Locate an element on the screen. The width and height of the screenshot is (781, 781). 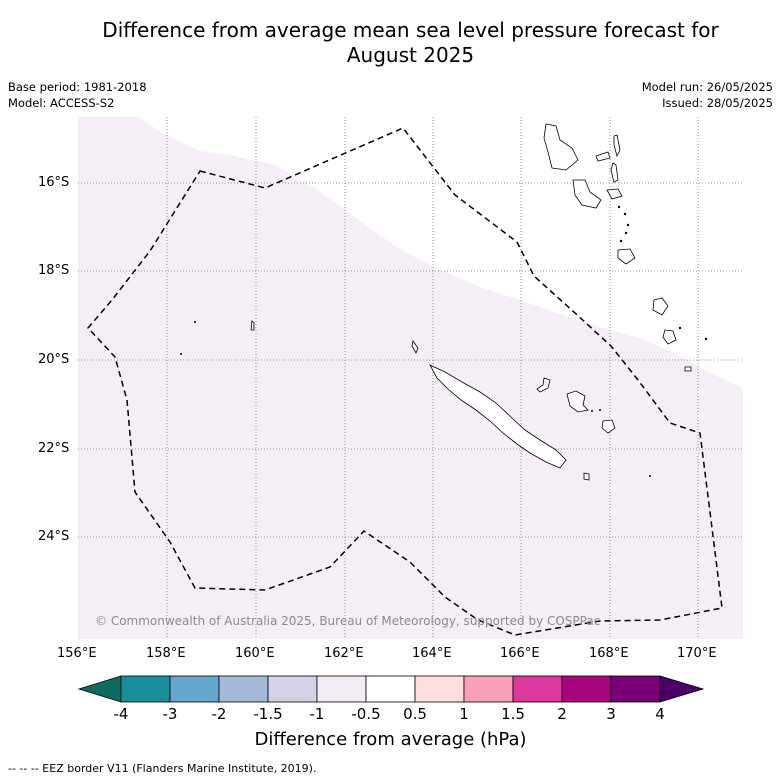
colorbar-extend-high is located at coordinates (682, 689).